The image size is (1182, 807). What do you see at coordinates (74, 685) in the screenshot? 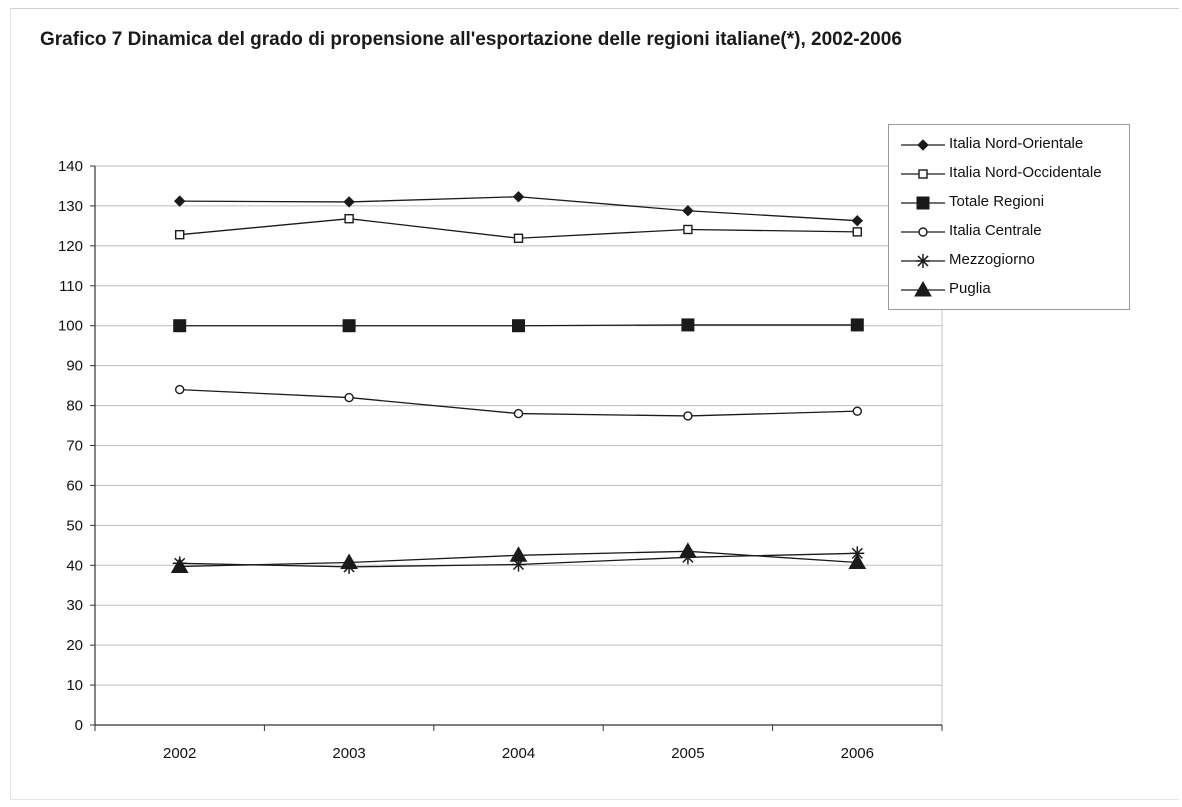
I see `y-tick-label: 10` at bounding box center [74, 685].